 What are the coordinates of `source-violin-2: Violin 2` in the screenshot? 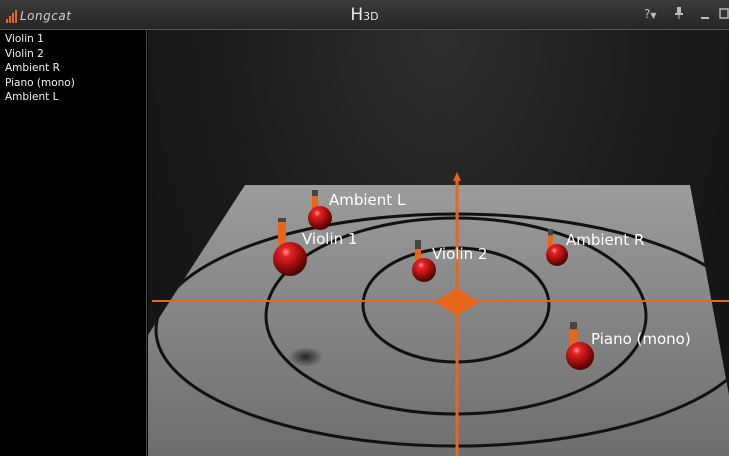 It's located at (449, 261).